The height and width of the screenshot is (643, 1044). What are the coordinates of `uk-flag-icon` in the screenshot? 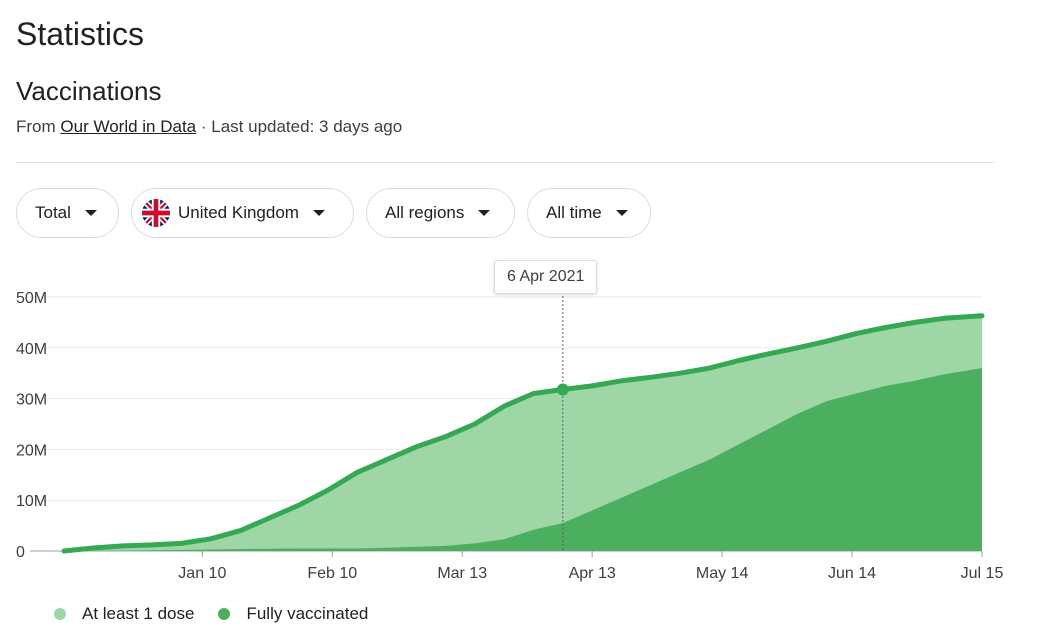 It's located at (156, 213).